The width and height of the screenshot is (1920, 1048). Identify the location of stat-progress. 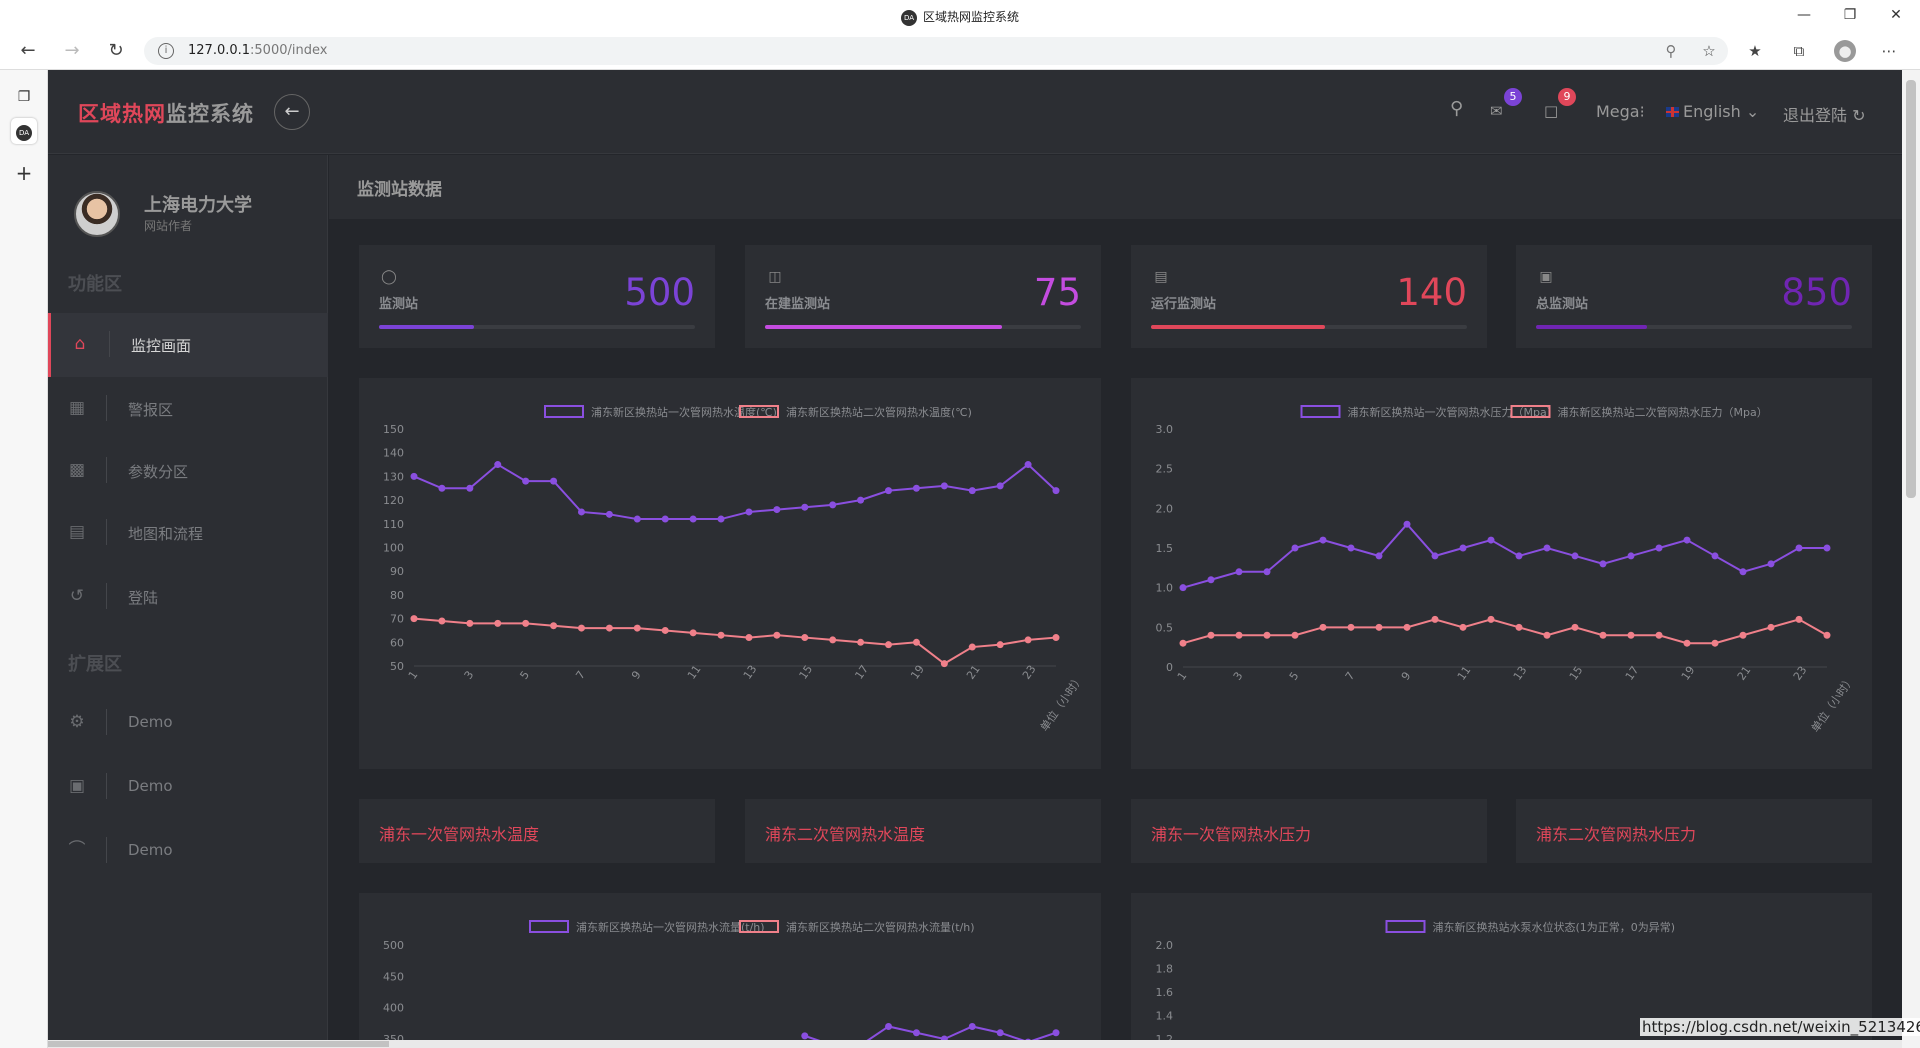
(1238, 327).